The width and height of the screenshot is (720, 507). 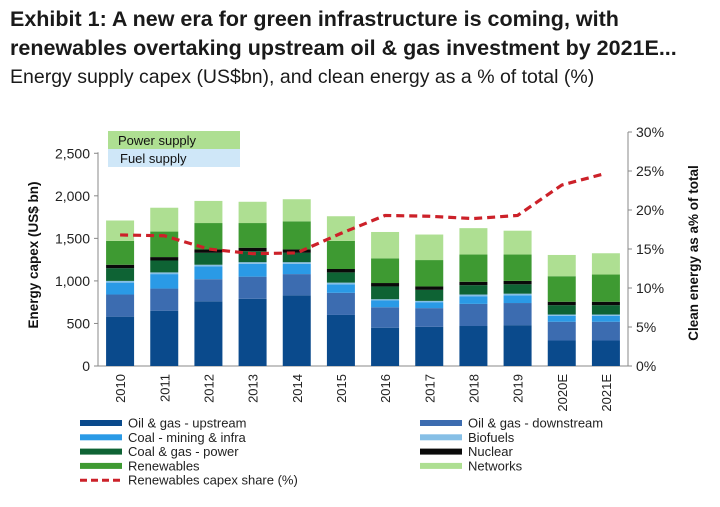 What do you see at coordinates (518, 388) in the screenshot?
I see `x-axis-tick-label: 2019` at bounding box center [518, 388].